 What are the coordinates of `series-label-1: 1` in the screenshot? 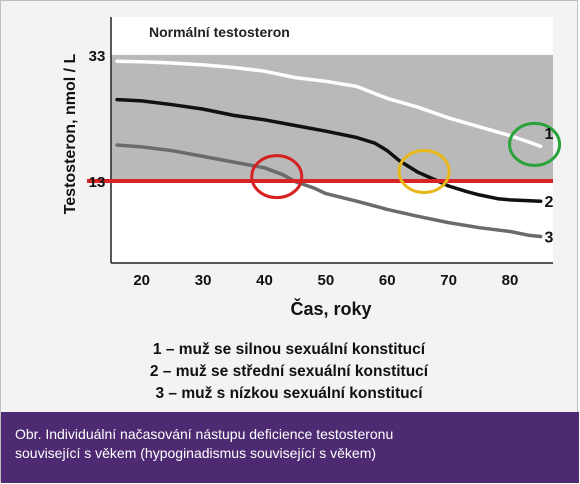 It's located at (549, 134).